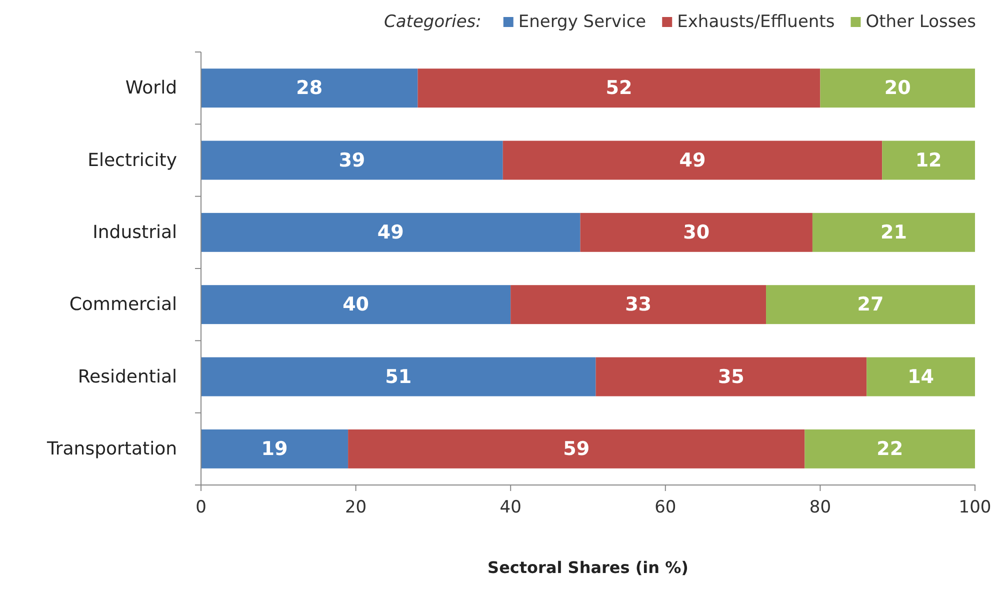  I want to click on data-label: 59, so click(576, 449).